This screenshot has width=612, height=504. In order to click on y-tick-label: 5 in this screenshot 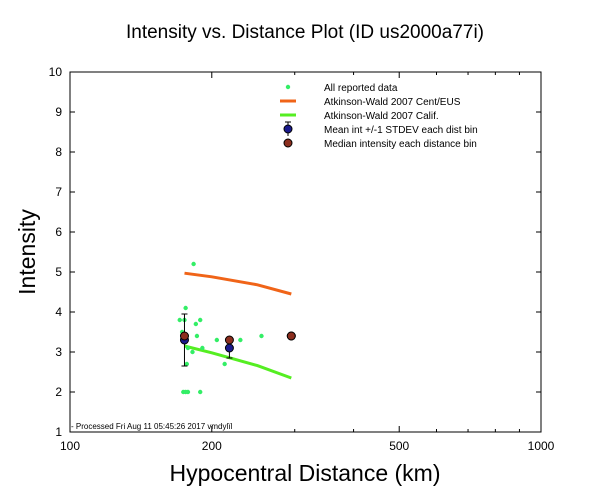, I will do `click(58, 272)`.